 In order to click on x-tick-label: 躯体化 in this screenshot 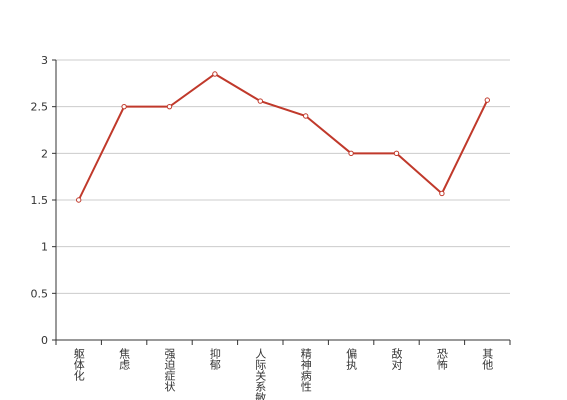, I will do `click(78, 365)`.